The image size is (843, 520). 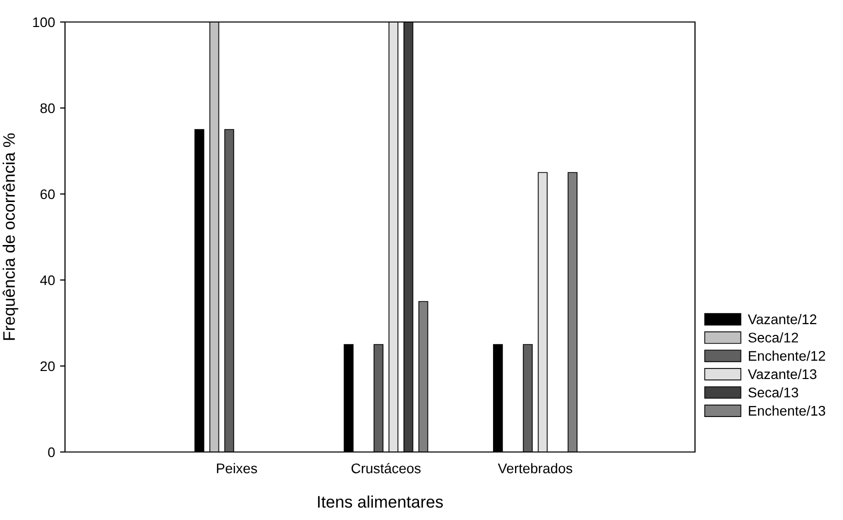 I want to click on legend-label: Enchente/13, so click(x=787, y=411).